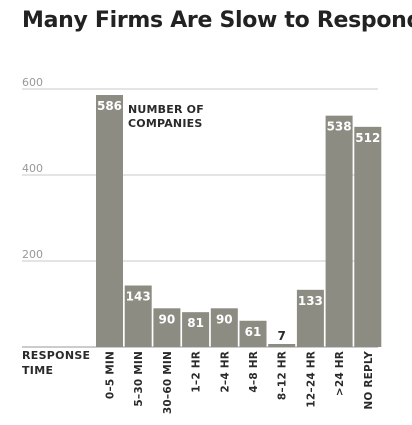 The image size is (412, 425). What do you see at coordinates (109, 106) in the screenshot?
I see `value-label-0: 586` at bounding box center [109, 106].